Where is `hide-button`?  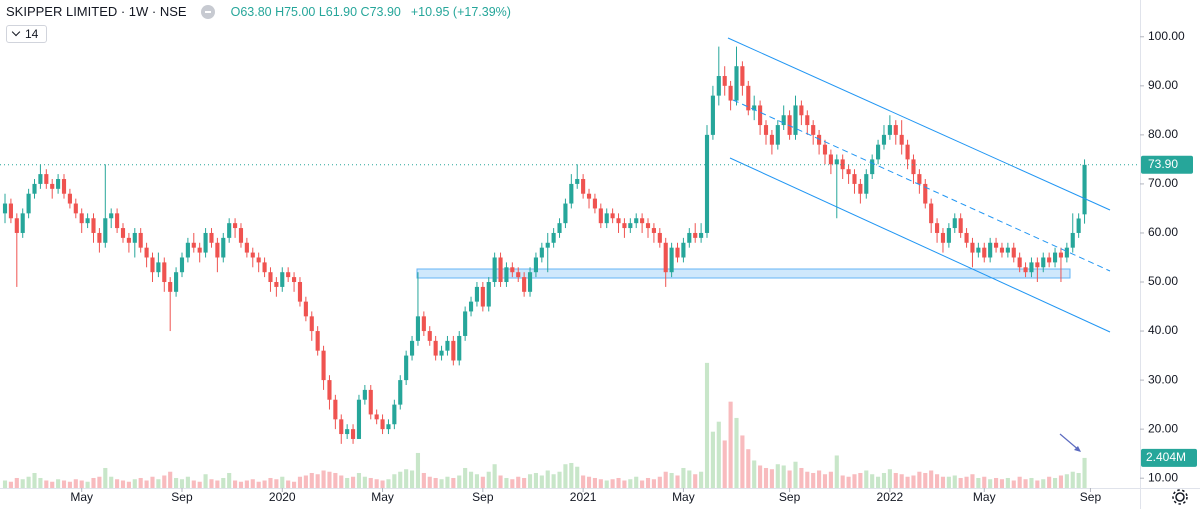
hide-button is located at coordinates (207, 11).